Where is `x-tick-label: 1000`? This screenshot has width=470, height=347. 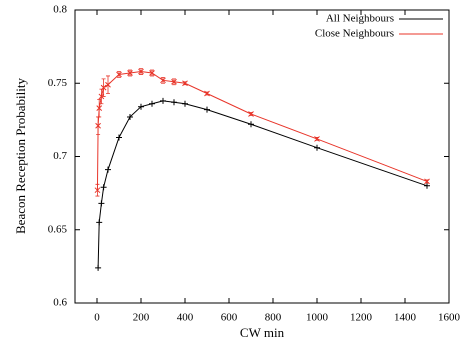 x-tick-label: 1000 is located at coordinates (317, 318).